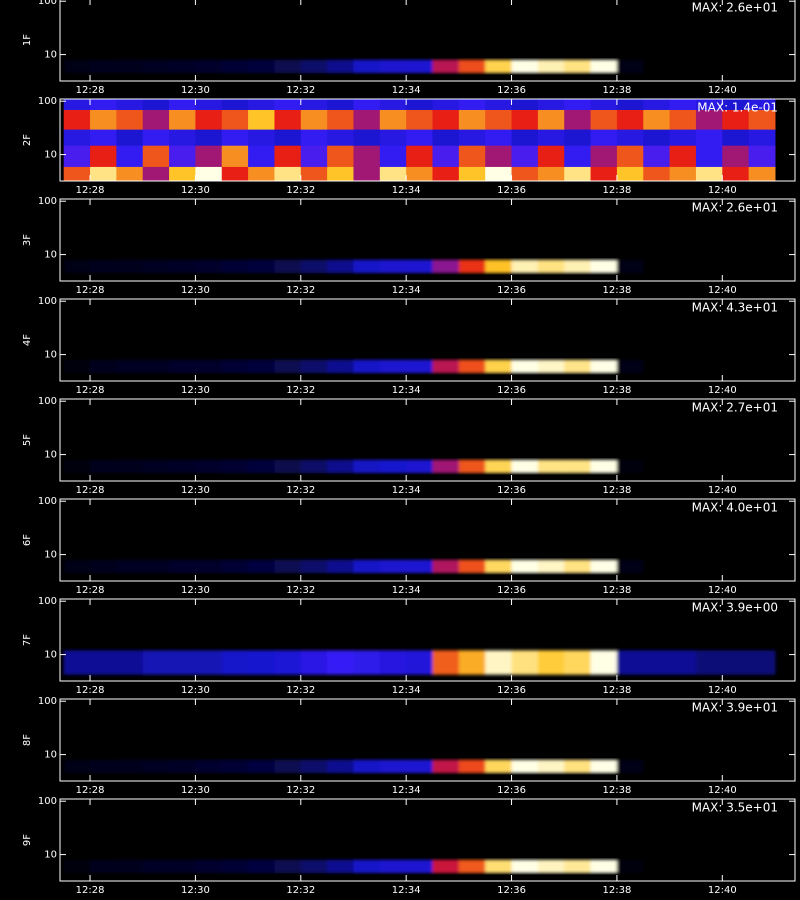  Describe the element at coordinates (27, 140) in the screenshot. I see `y-axis-label: 2F` at that location.